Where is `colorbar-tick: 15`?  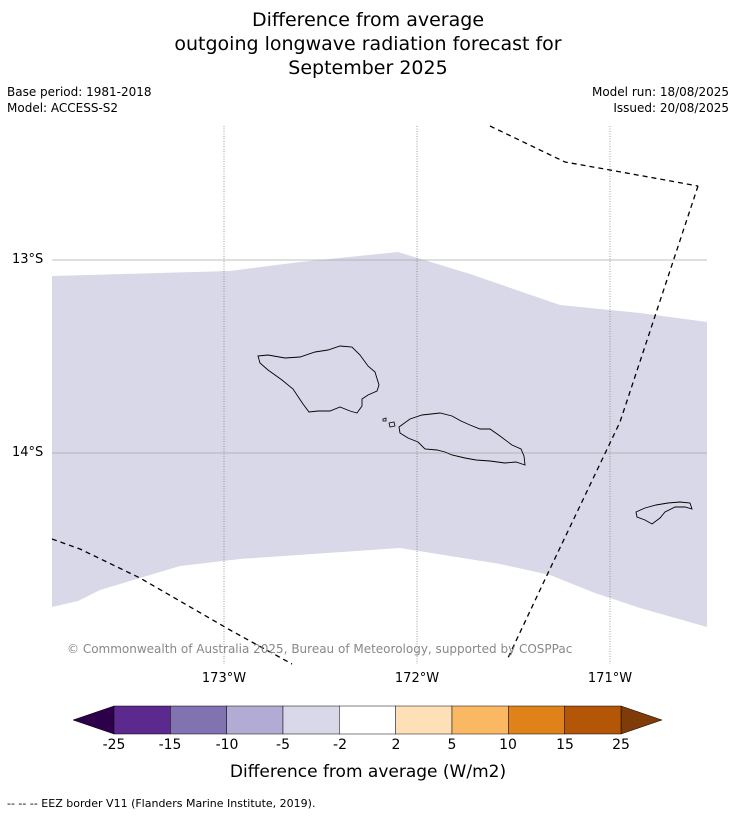 colorbar-tick: 15 is located at coordinates (565, 745).